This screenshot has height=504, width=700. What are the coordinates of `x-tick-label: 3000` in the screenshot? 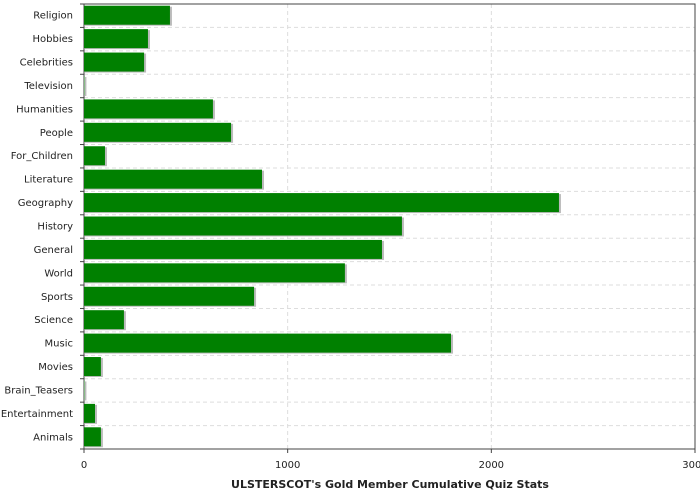 It's located at (691, 465).